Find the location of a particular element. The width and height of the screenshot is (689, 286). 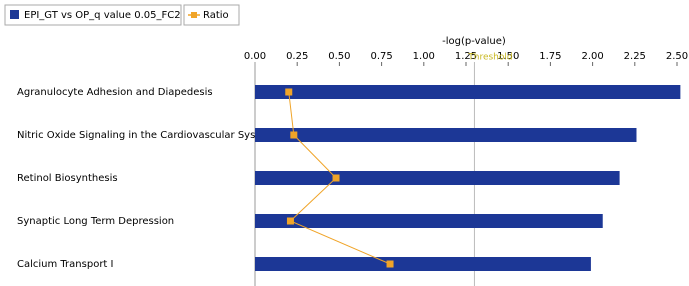

y-tick-label: Agranulocyte Adhesion and Diapedesis is located at coordinates (115, 92).